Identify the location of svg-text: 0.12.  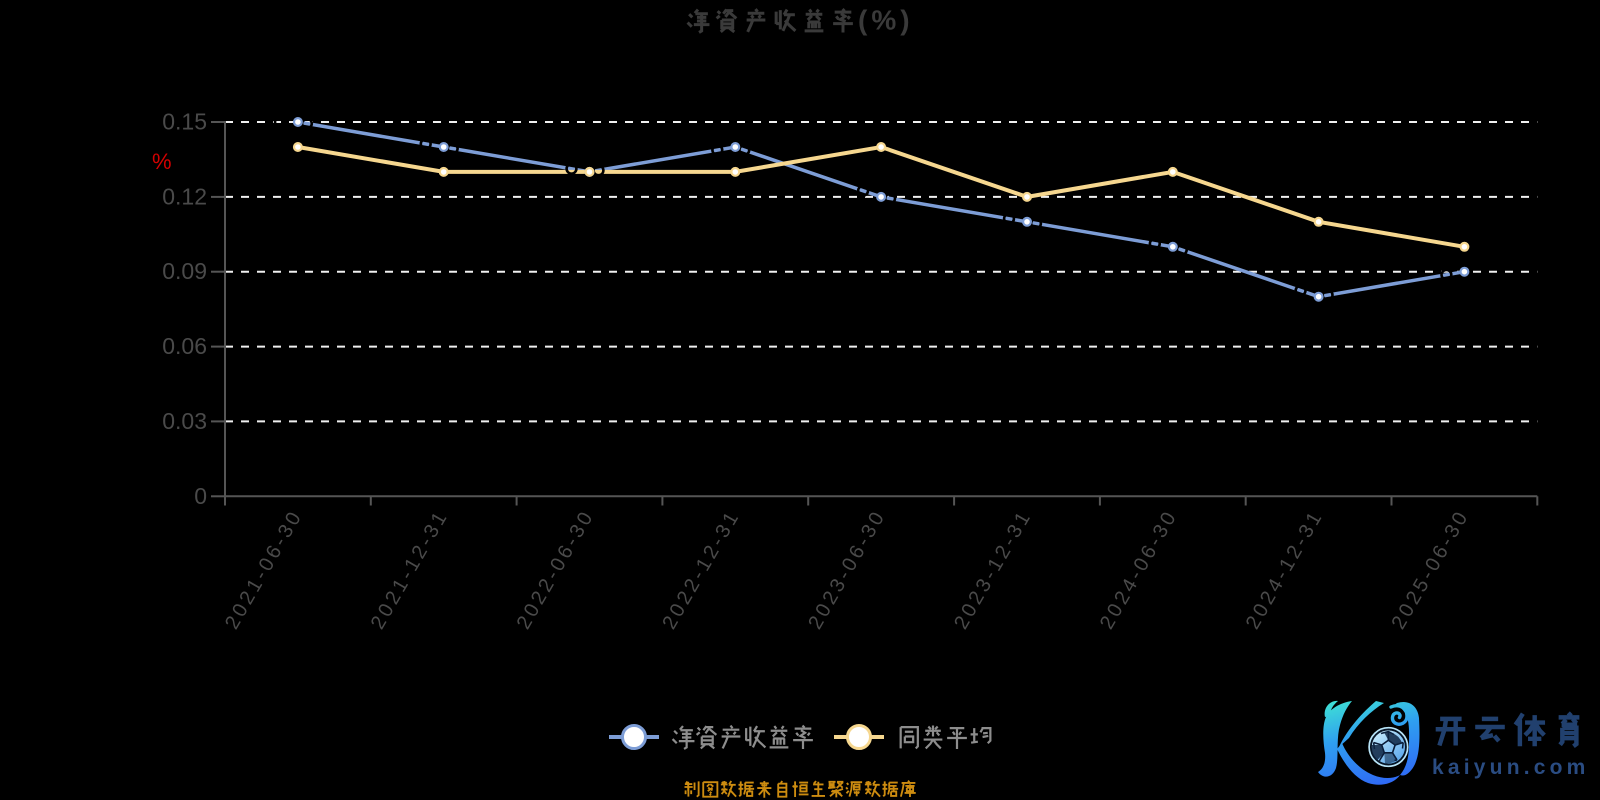
(184, 196).